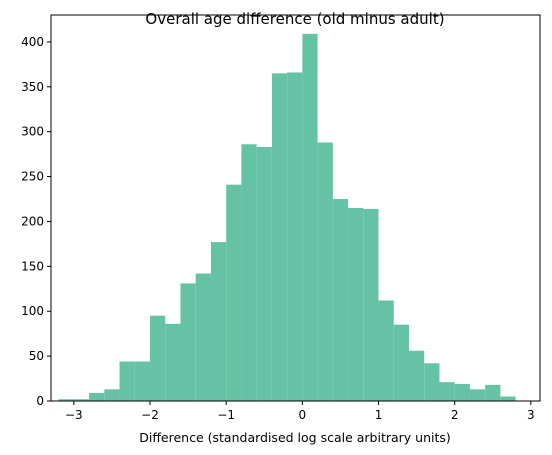  What do you see at coordinates (32, 132) in the screenshot?
I see `y-tick-label: 300` at bounding box center [32, 132].